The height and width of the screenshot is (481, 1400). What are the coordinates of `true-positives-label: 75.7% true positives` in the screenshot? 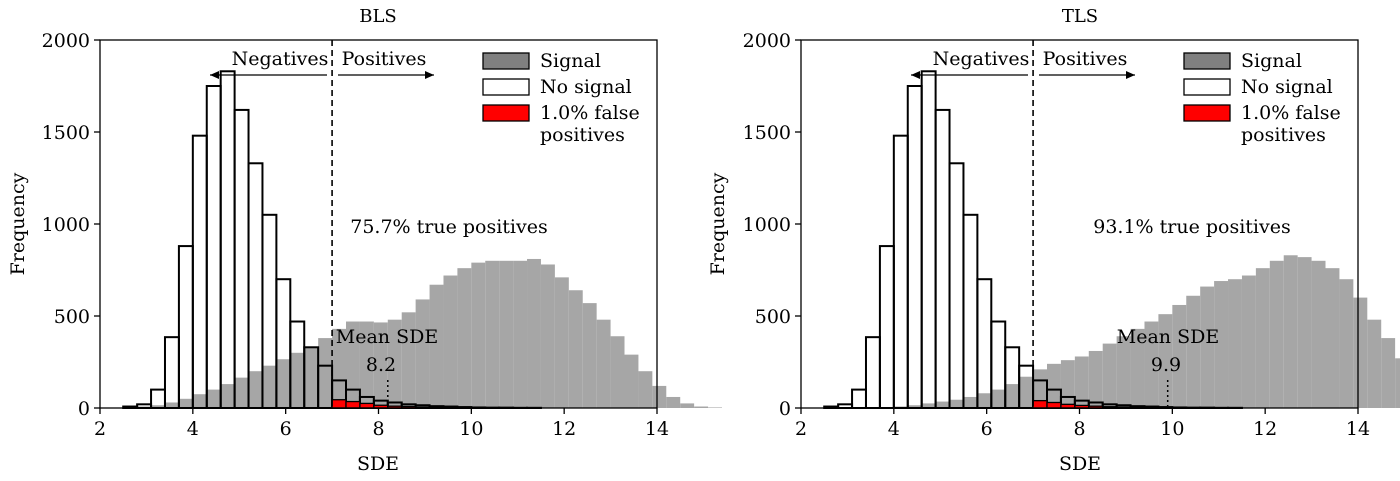 It's located at (449, 227).